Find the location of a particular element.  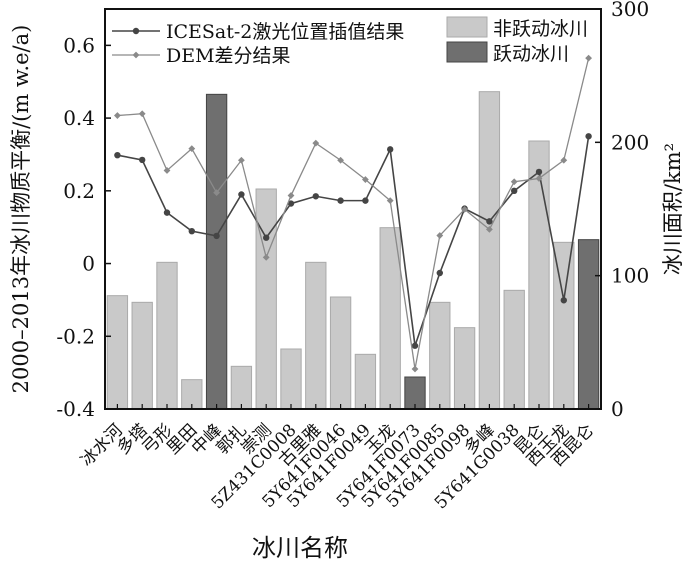

legend-swatch-nonsurge is located at coordinates (467, 27).